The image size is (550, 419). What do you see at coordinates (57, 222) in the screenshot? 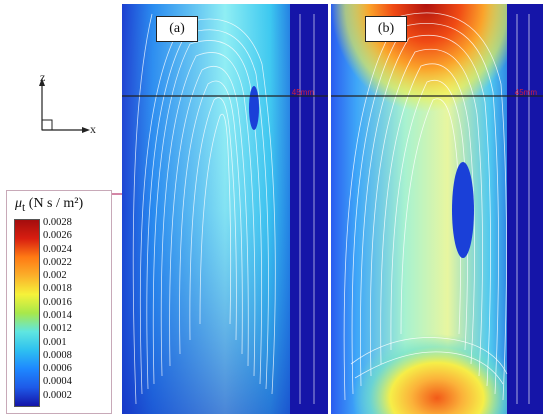
I see `legend-tick-label: 0.0028` at bounding box center [57, 222].